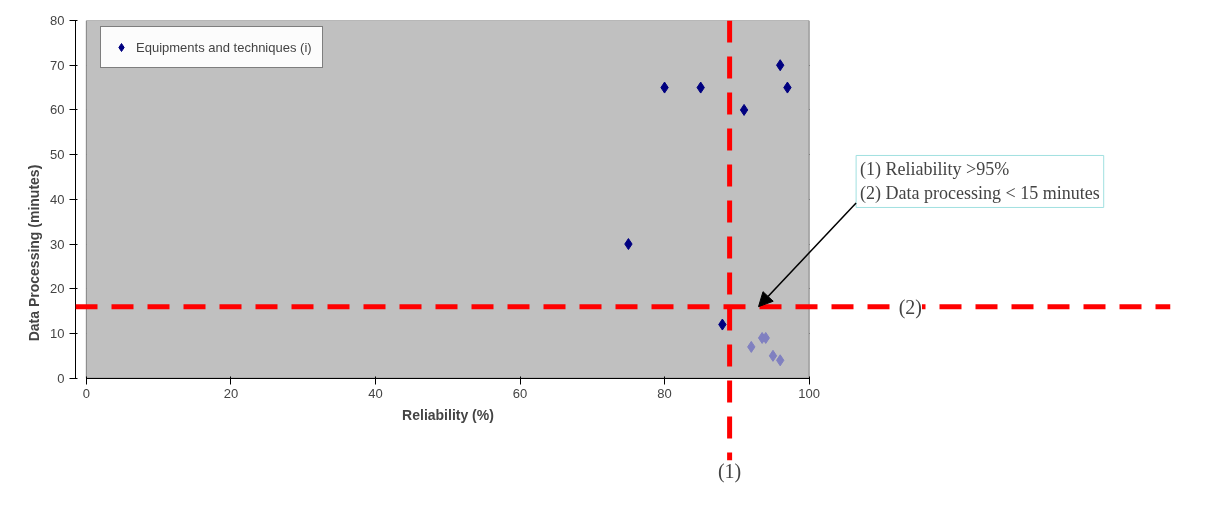 This screenshot has width=1220, height=515. What do you see at coordinates (61, 378) in the screenshot?
I see `y-tick-label: 0` at bounding box center [61, 378].